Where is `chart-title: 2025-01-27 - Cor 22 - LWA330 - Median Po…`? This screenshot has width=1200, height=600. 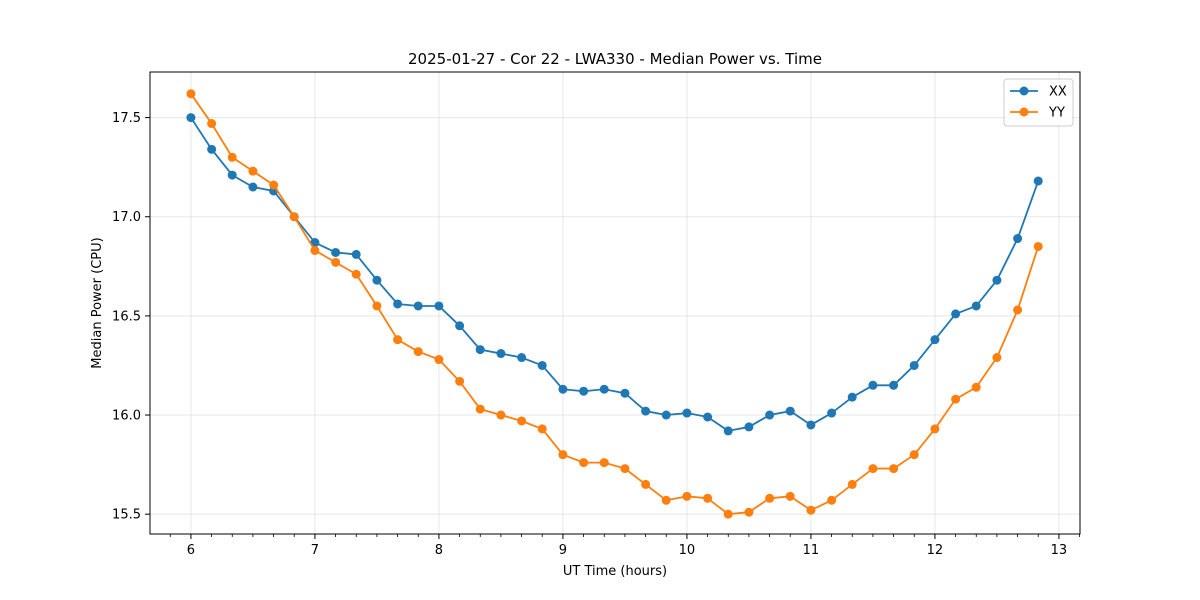
chart-title: 2025-01-27 - Cor 22 - LWA330 - Median Po… is located at coordinates (615, 59).